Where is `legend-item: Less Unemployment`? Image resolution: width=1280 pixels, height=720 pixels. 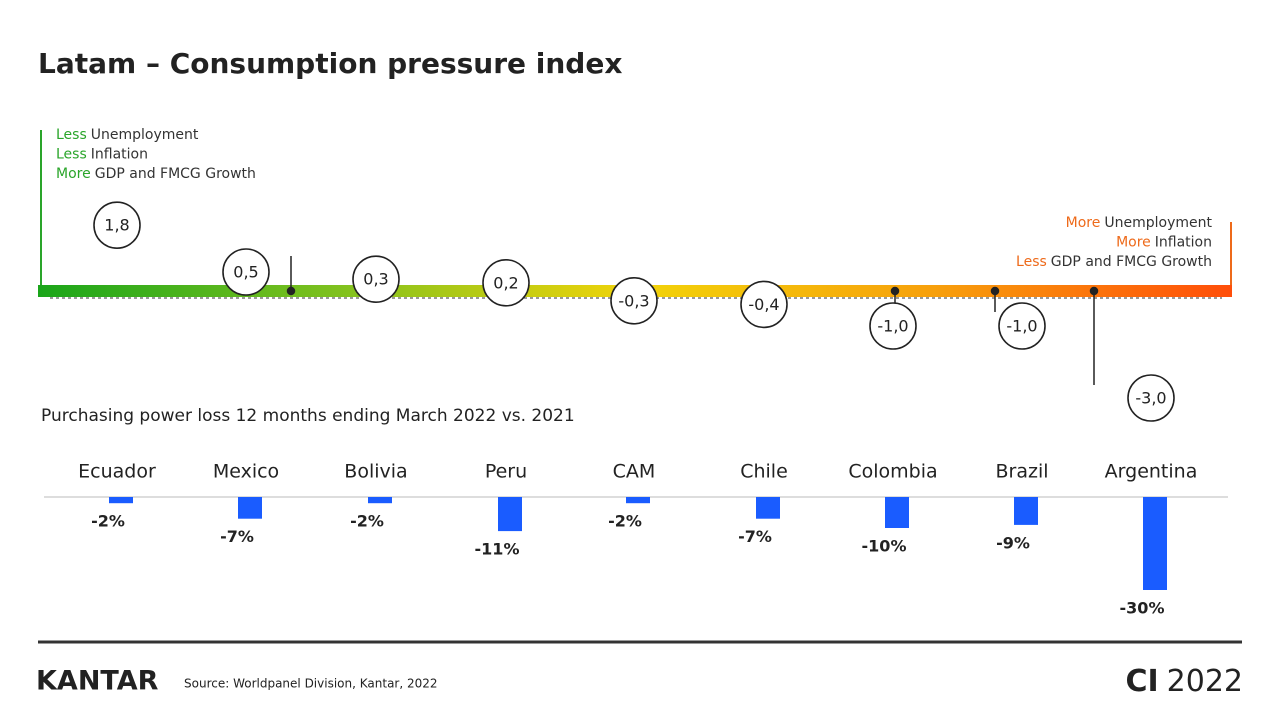
legend-item: Less Unemployment is located at coordinates (127, 135).